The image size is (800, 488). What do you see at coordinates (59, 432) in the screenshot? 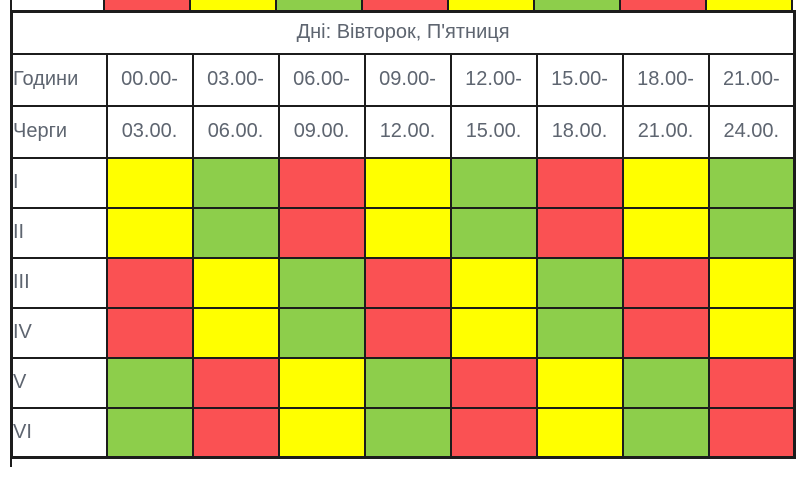
I see `queue-label: VI` at bounding box center [59, 432].